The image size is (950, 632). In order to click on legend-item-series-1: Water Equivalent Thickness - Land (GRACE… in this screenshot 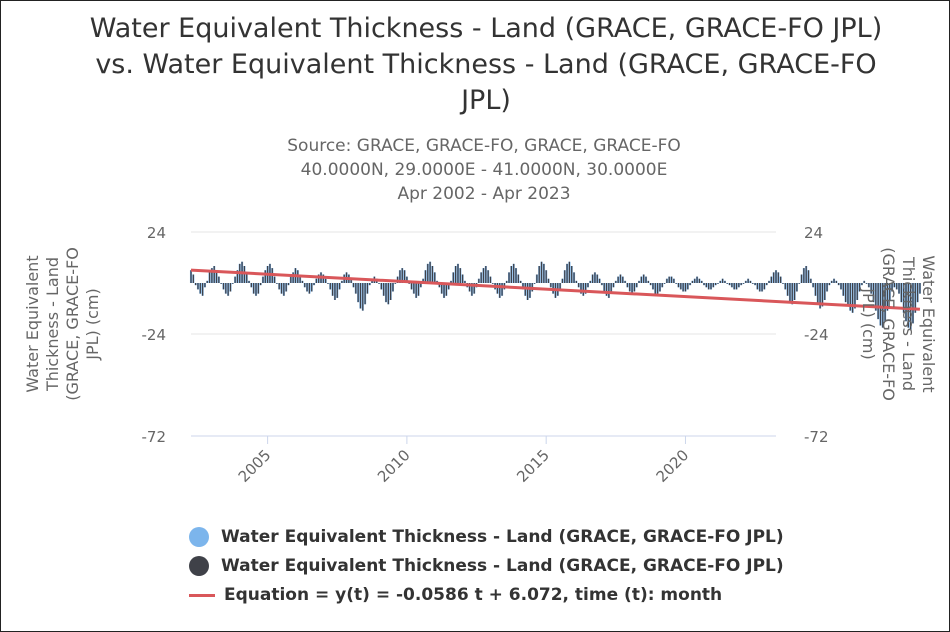, I will do `click(486, 537)`.